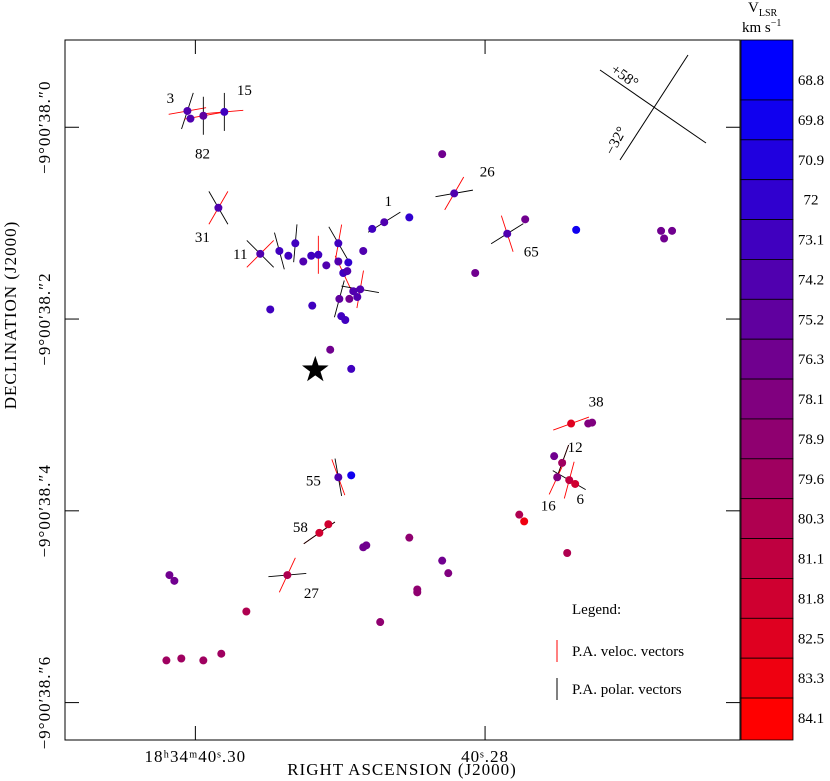  Describe the element at coordinates (811, 280) in the screenshot. I see `colorbar-label: 74.2` at that location.